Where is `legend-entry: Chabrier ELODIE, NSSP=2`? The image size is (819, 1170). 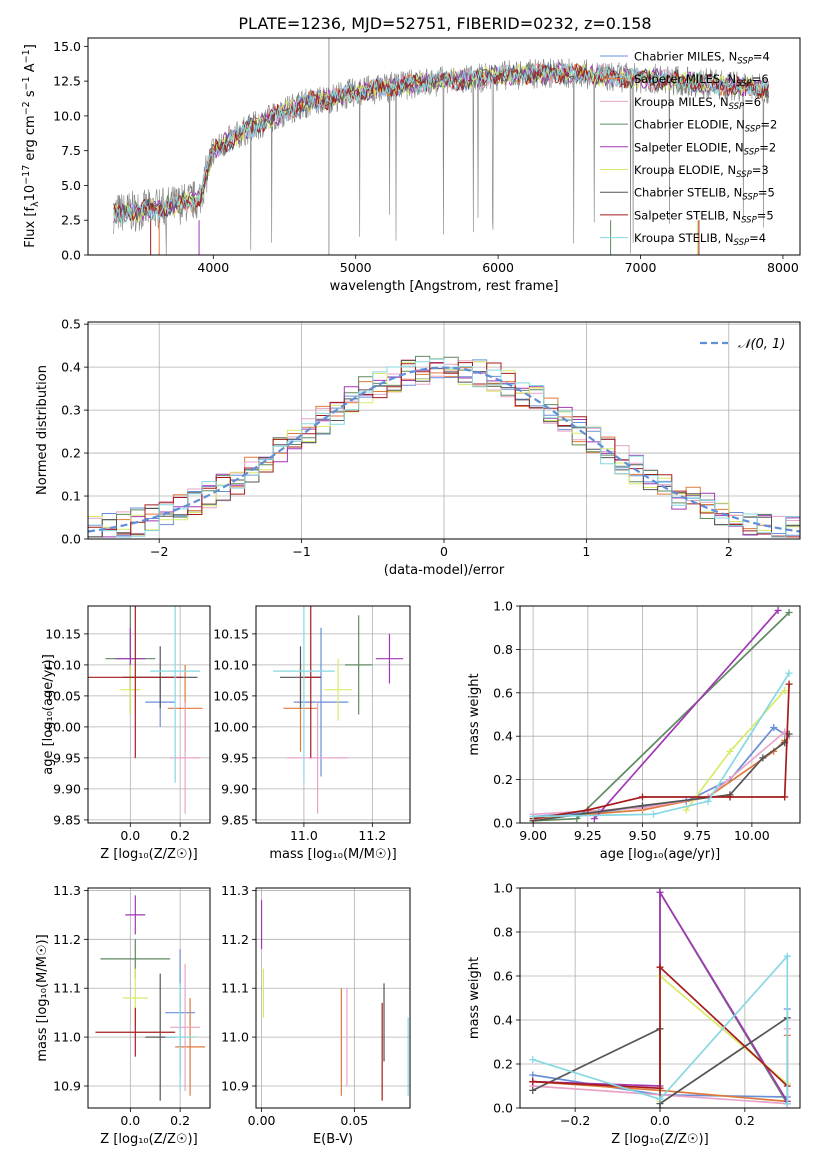 legend-entry: Chabrier ELODIE, NSSP=2 is located at coordinates (705, 126).